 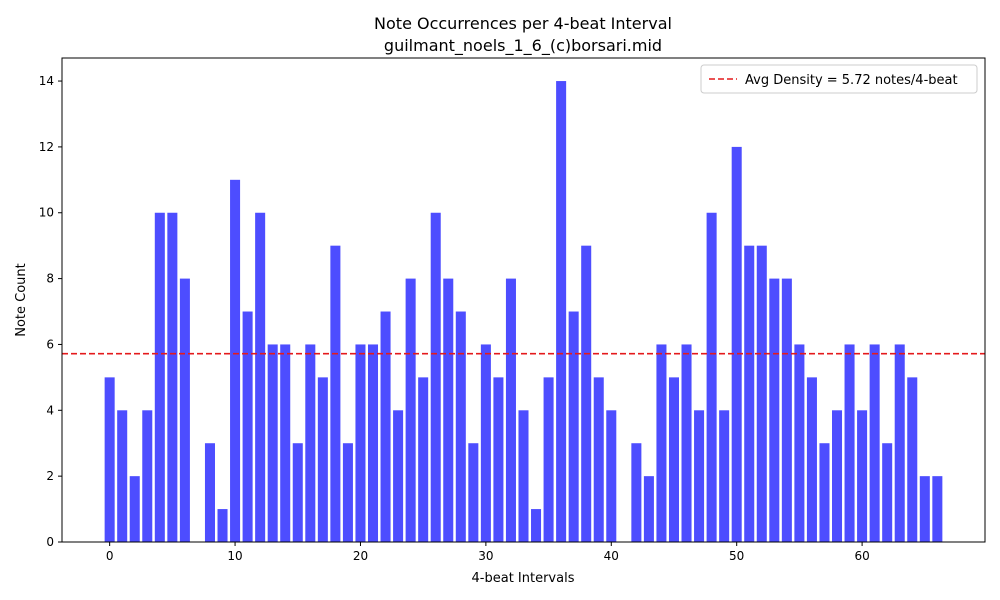 I want to click on legend-label-average: Avg Density = 5.72 notes/4-beat, so click(x=851, y=80).